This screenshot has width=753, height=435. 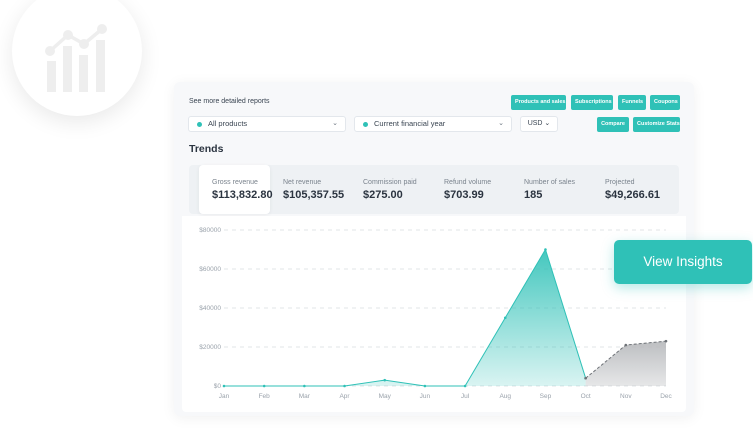 What do you see at coordinates (267, 124) in the screenshot?
I see `product-select: All products ⌄` at bounding box center [267, 124].